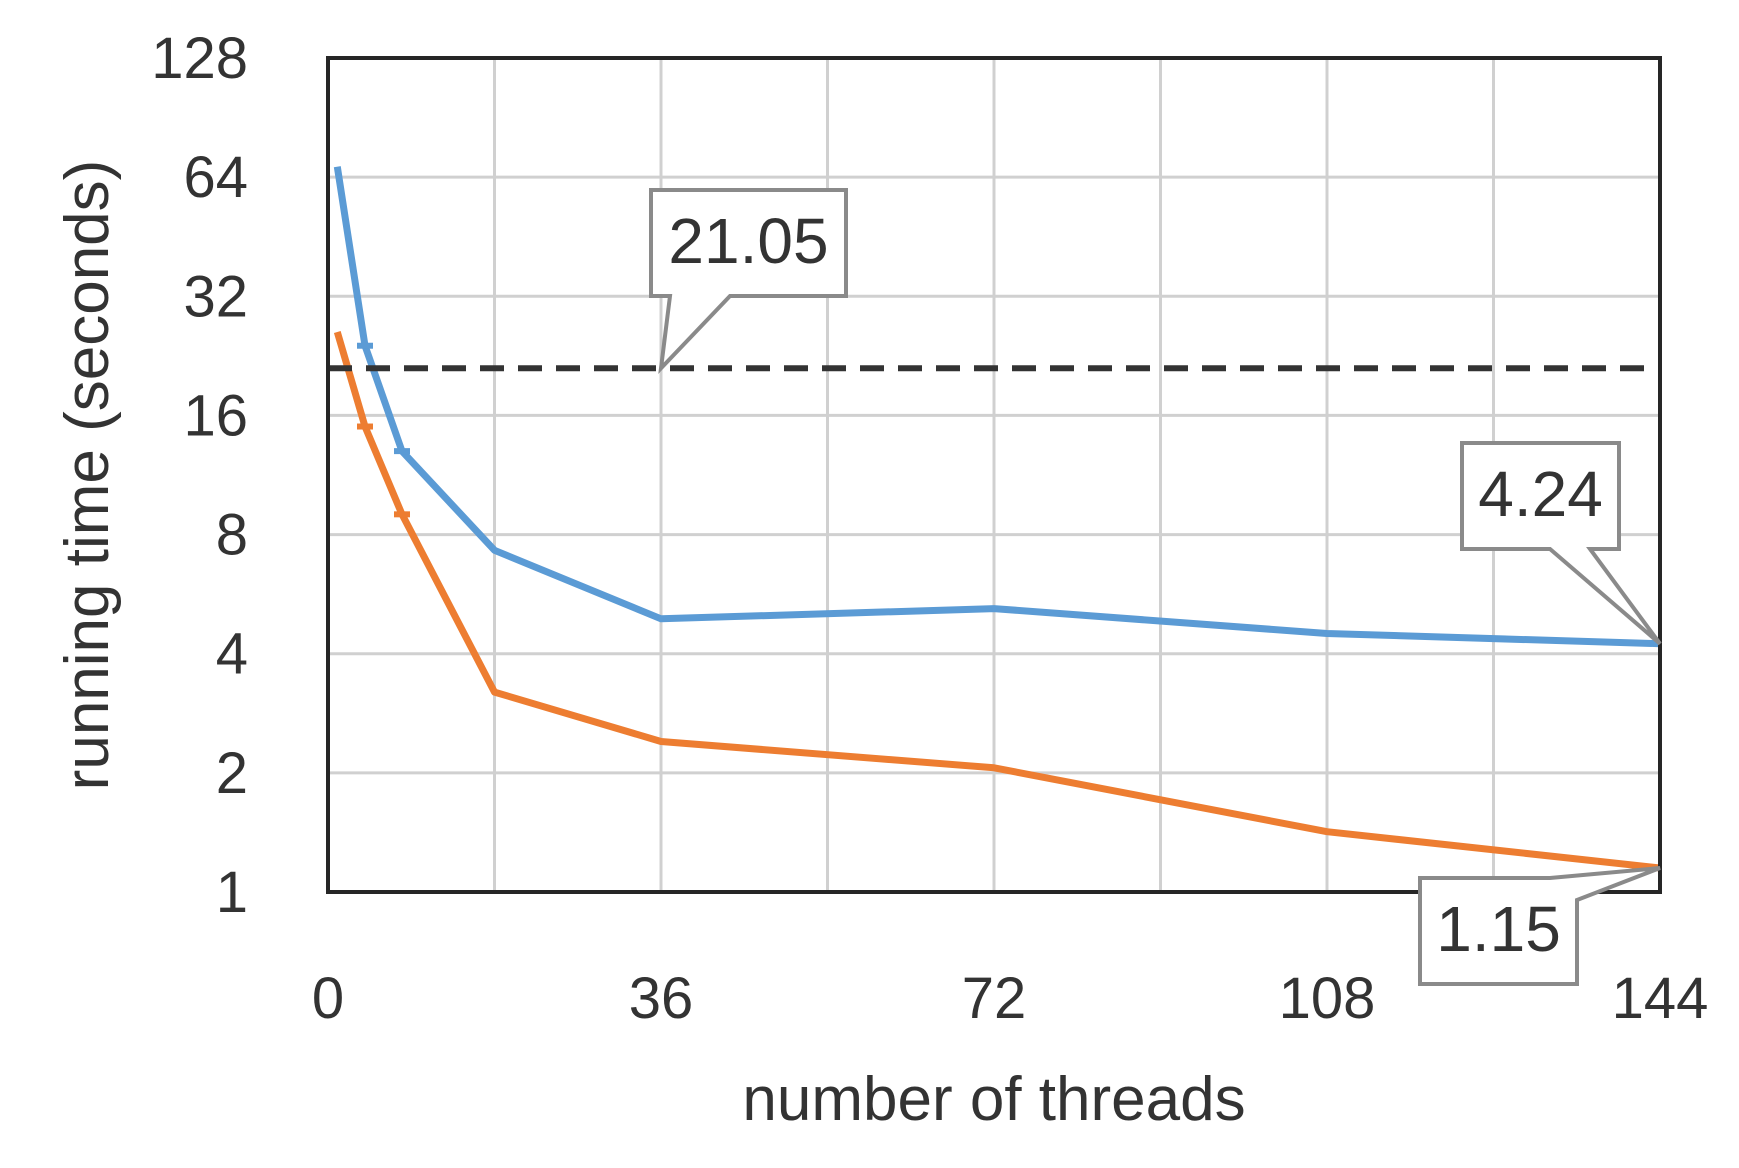 The image size is (1739, 1168). Describe the element at coordinates (215, 415) in the screenshot. I see `y-tick-label: 16` at that location.